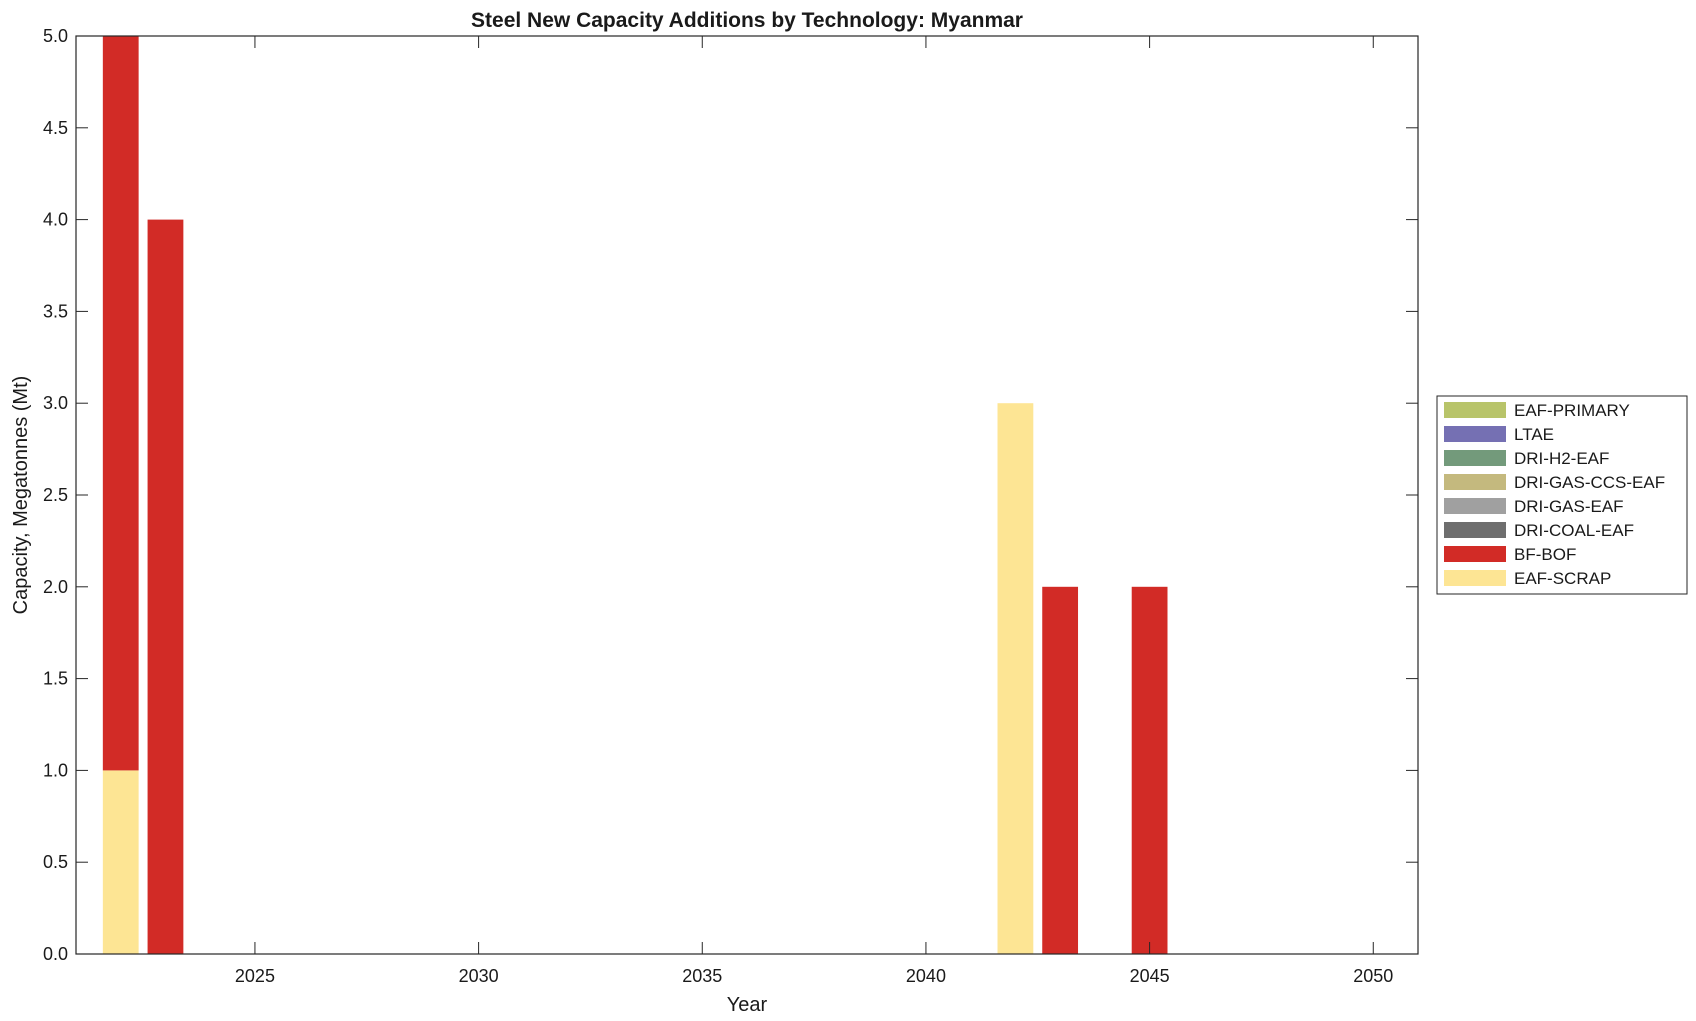 This screenshot has height=1021, width=1696. What do you see at coordinates (21, 495) in the screenshot?
I see `y-axis-label: Capacity, Megatonnes (Mt)` at bounding box center [21, 495].